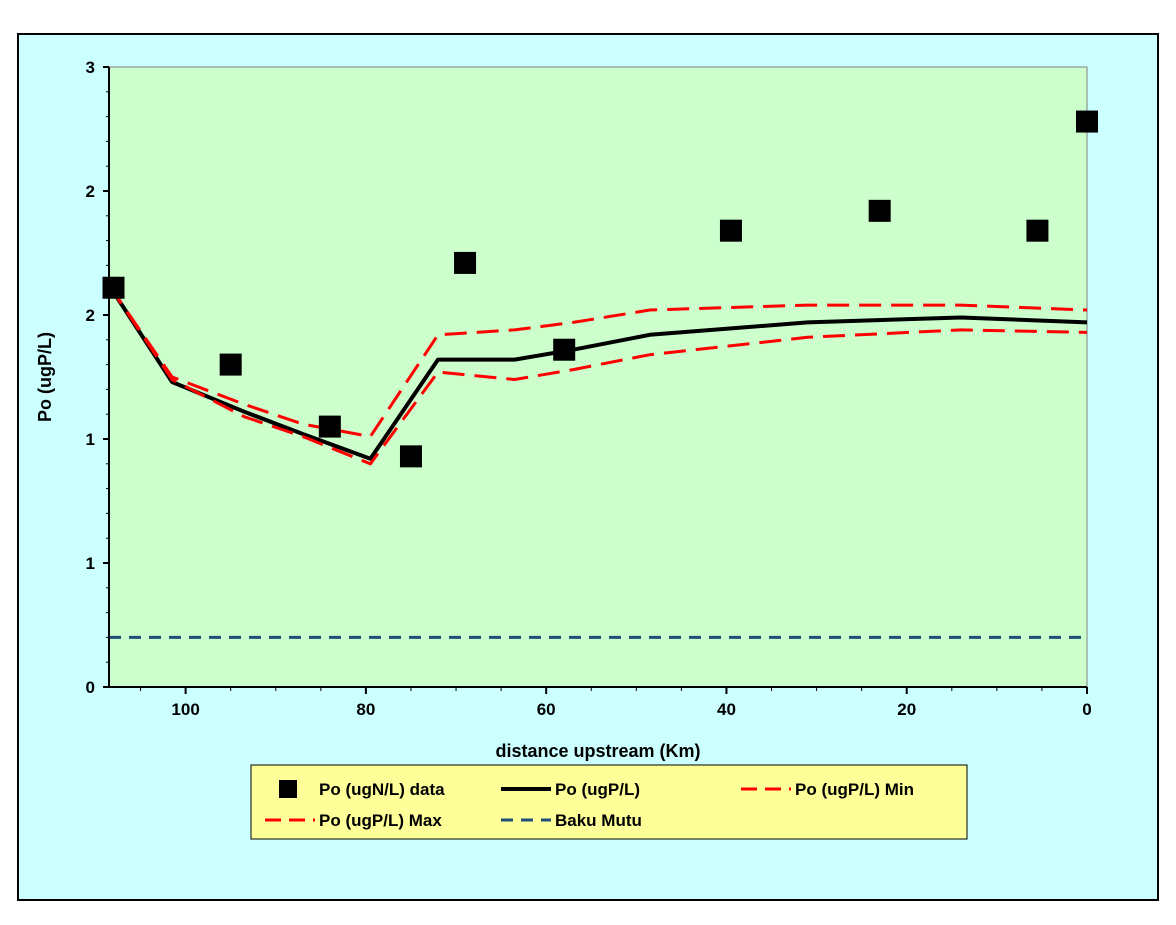  I want to click on legend-label: Po (ugP/L) Min, so click(854, 789).